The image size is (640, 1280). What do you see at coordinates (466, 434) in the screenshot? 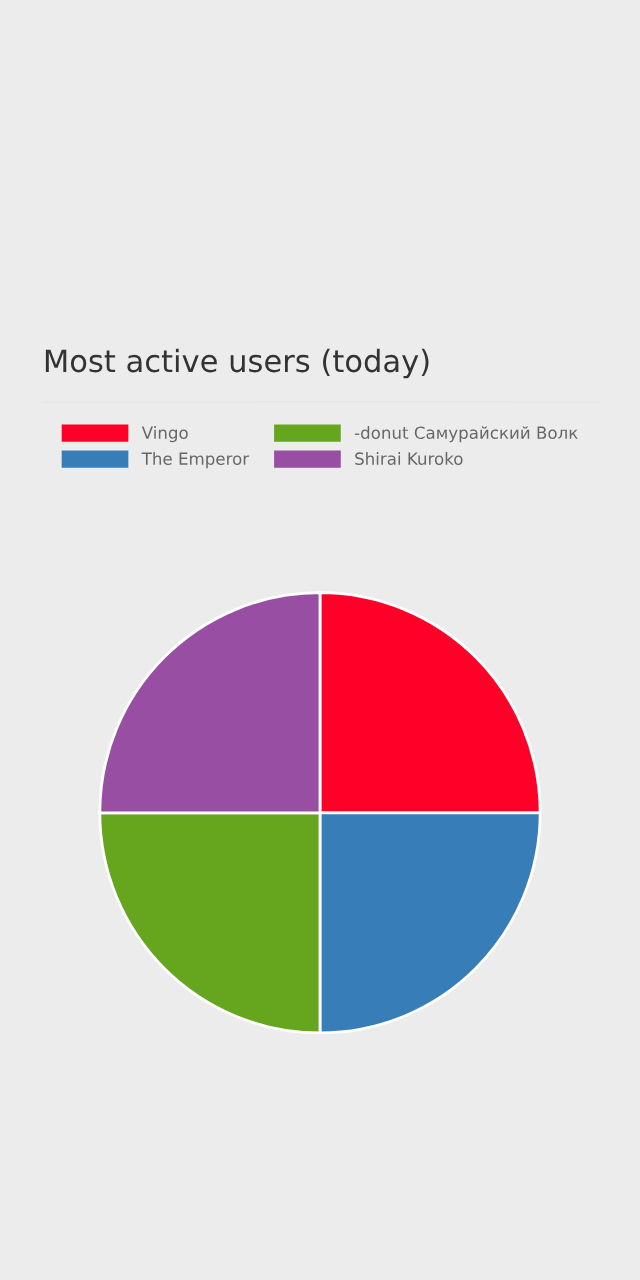
I see `legend-label: -donut Самурайский Волк` at bounding box center [466, 434].